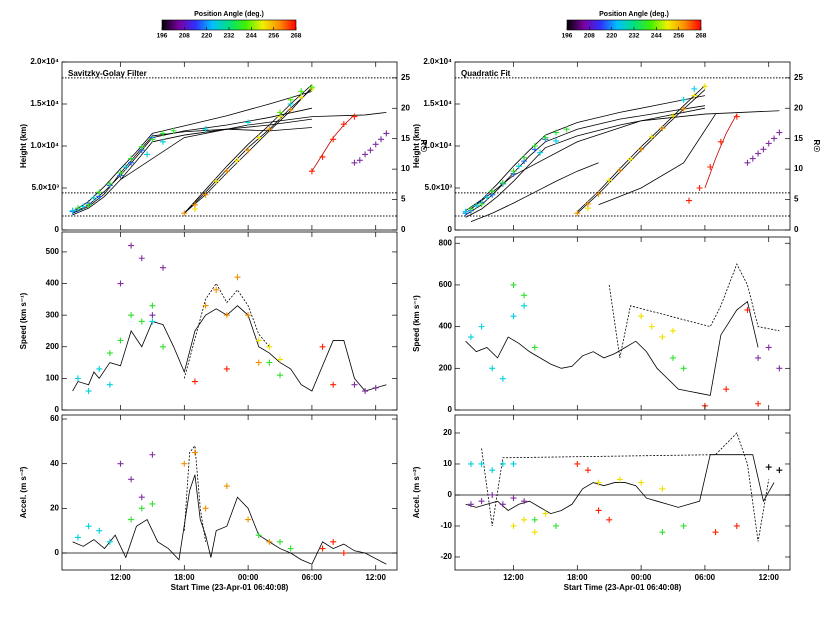 The image size is (830, 623). I want to click on y-axis-label: Height (km), so click(416, 146).